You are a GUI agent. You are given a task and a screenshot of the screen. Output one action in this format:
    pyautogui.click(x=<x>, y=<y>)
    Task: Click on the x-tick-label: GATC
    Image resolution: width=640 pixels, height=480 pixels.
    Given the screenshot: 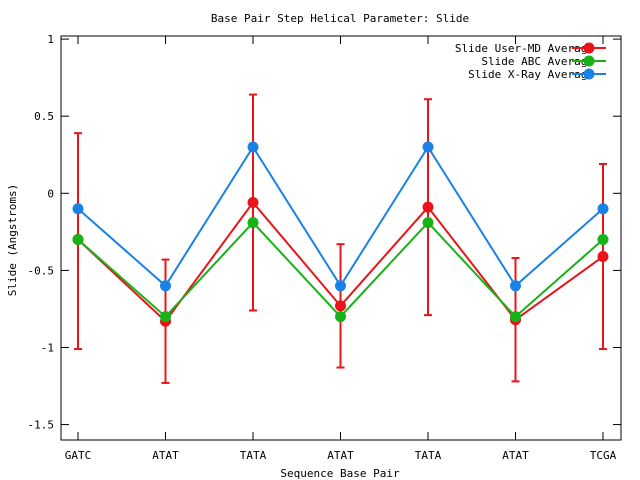 What is the action you would take?
    pyautogui.click(x=78, y=455)
    